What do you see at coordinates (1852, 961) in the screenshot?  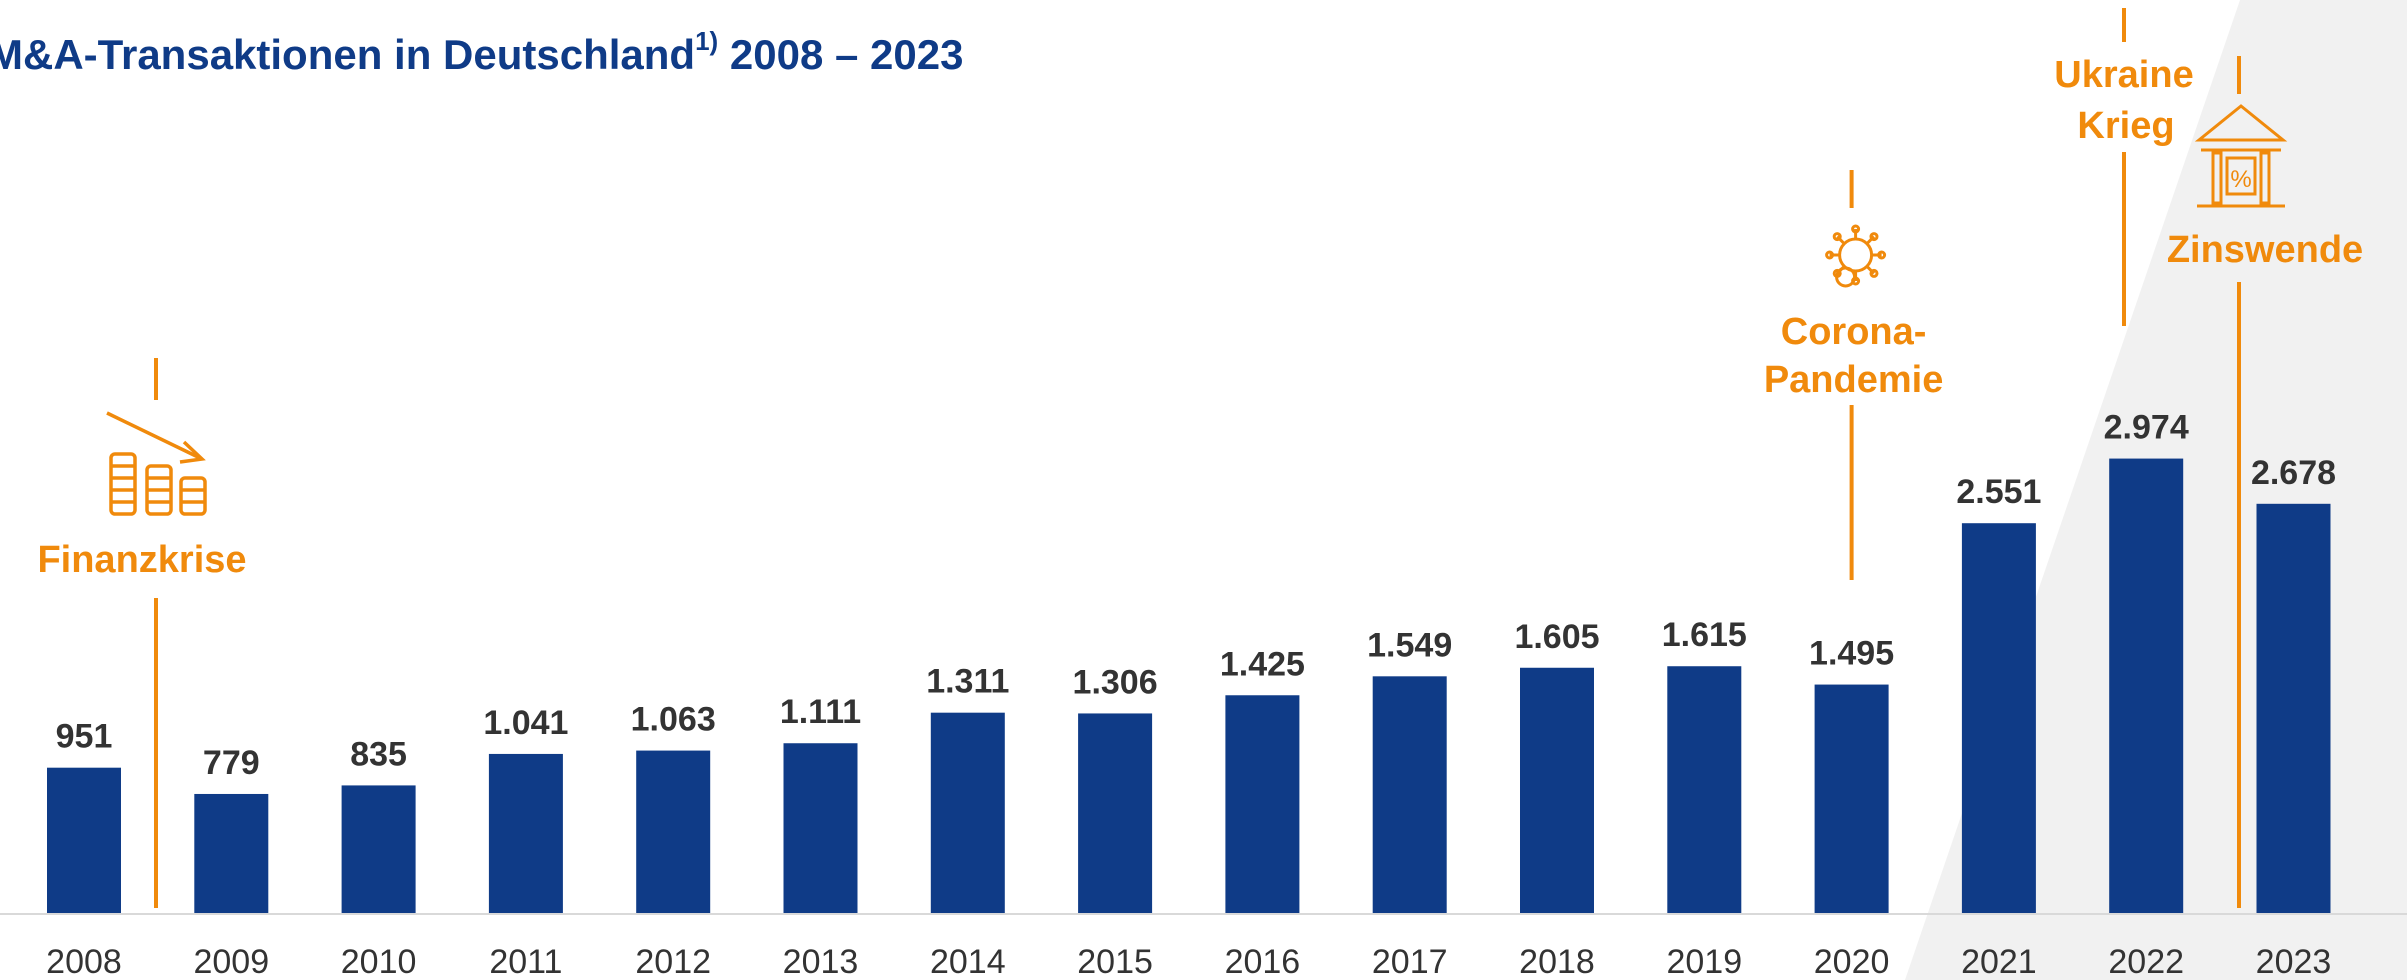 I see `tick-label-2020: 2020` at bounding box center [1852, 961].